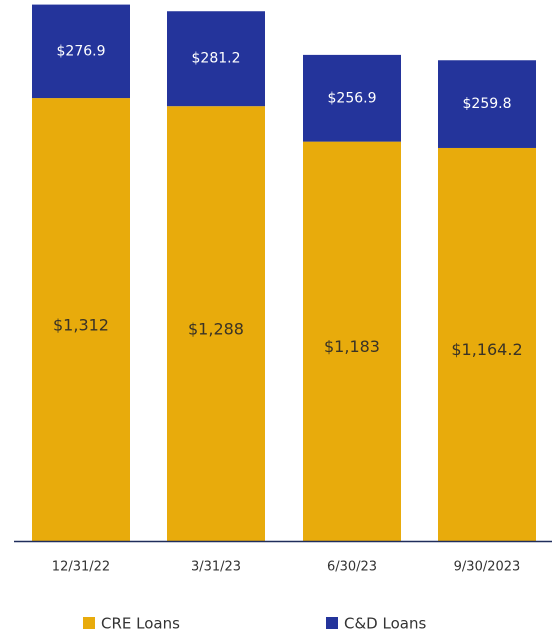 The height and width of the screenshot is (638, 560). What do you see at coordinates (216, 329) in the screenshot?
I see `bar-label-cre-loans: $1,288` at bounding box center [216, 329].